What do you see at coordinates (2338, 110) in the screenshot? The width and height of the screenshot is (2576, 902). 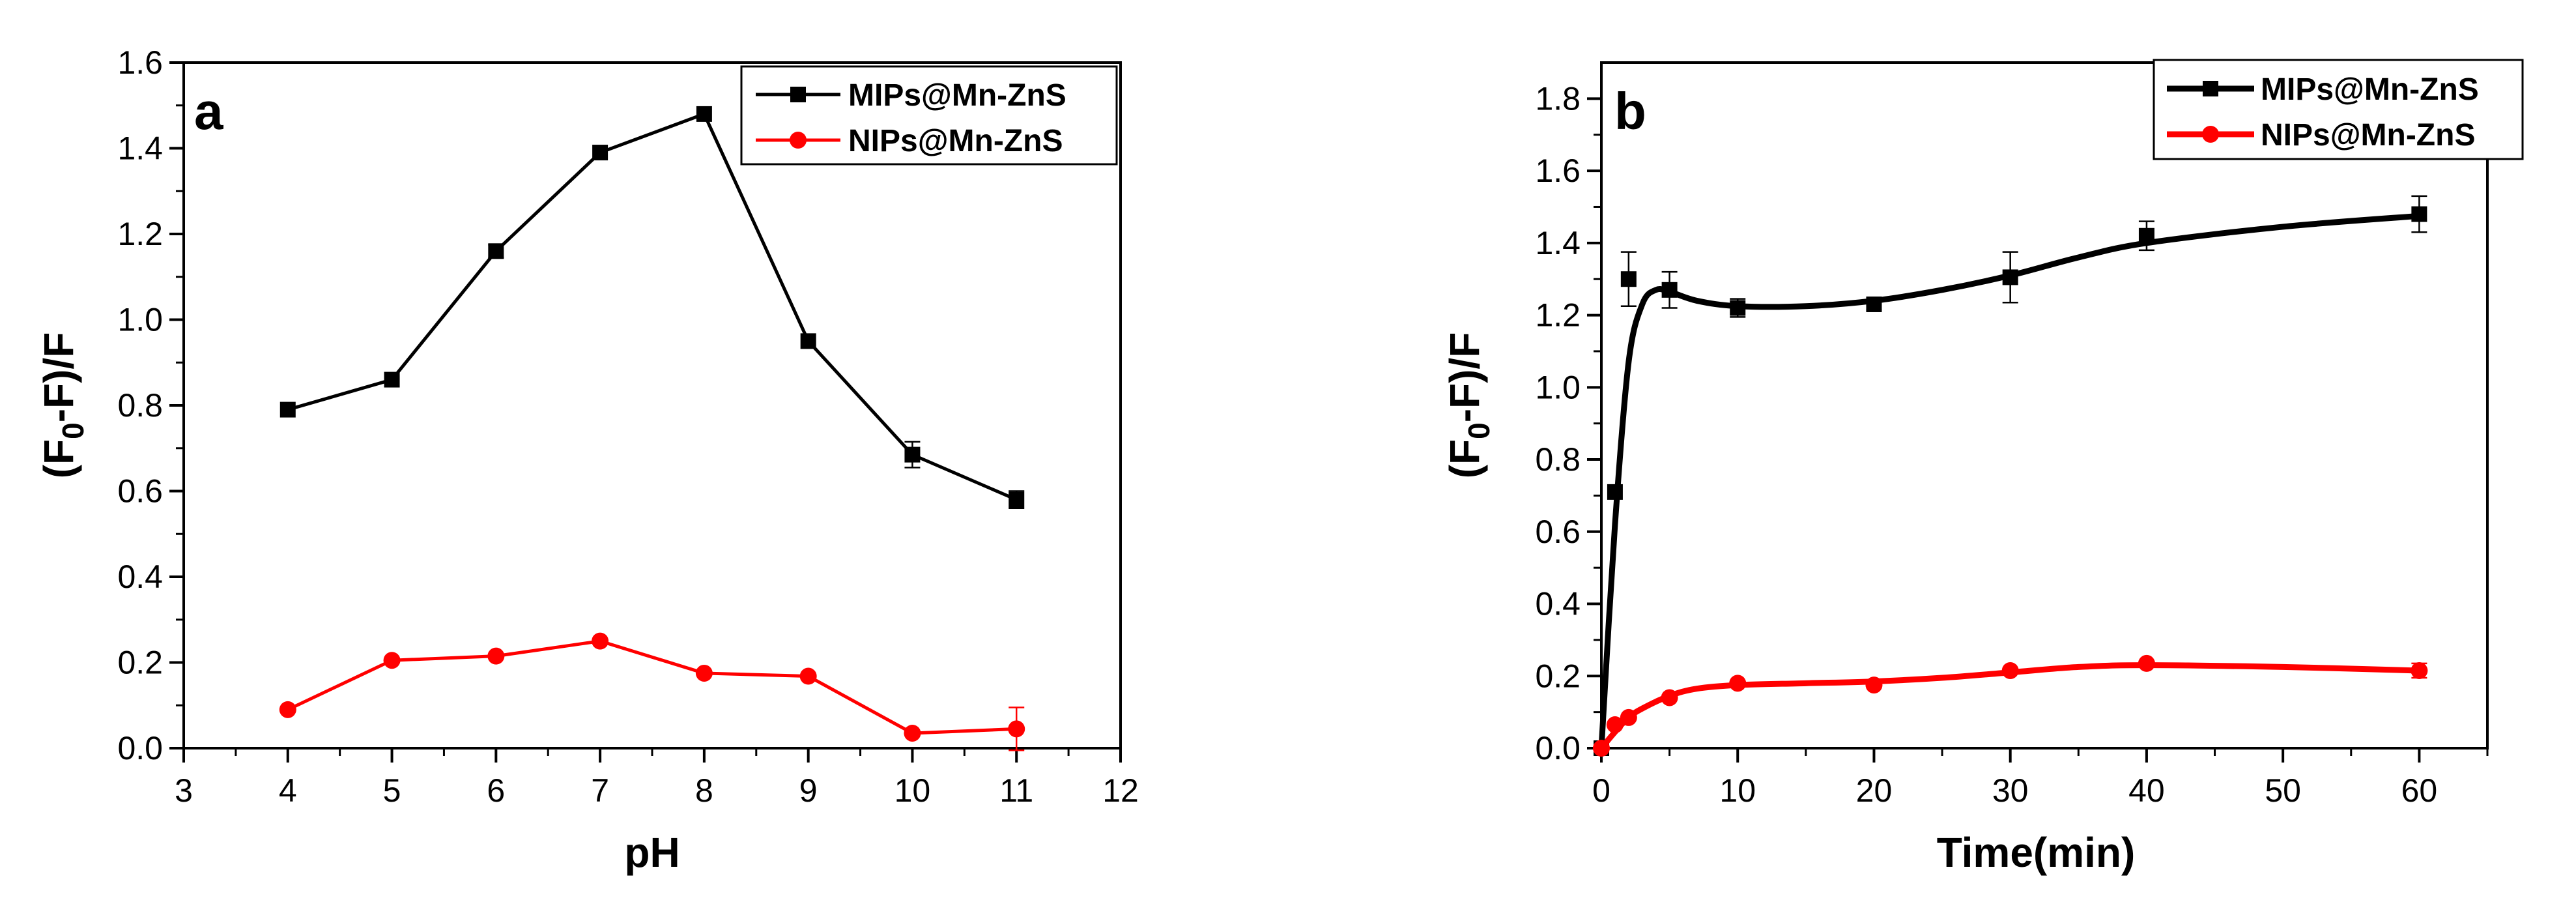 I see `panel-b-legend: MIPs@Mn-ZnS NIPs@Mn-ZnS` at bounding box center [2338, 110].